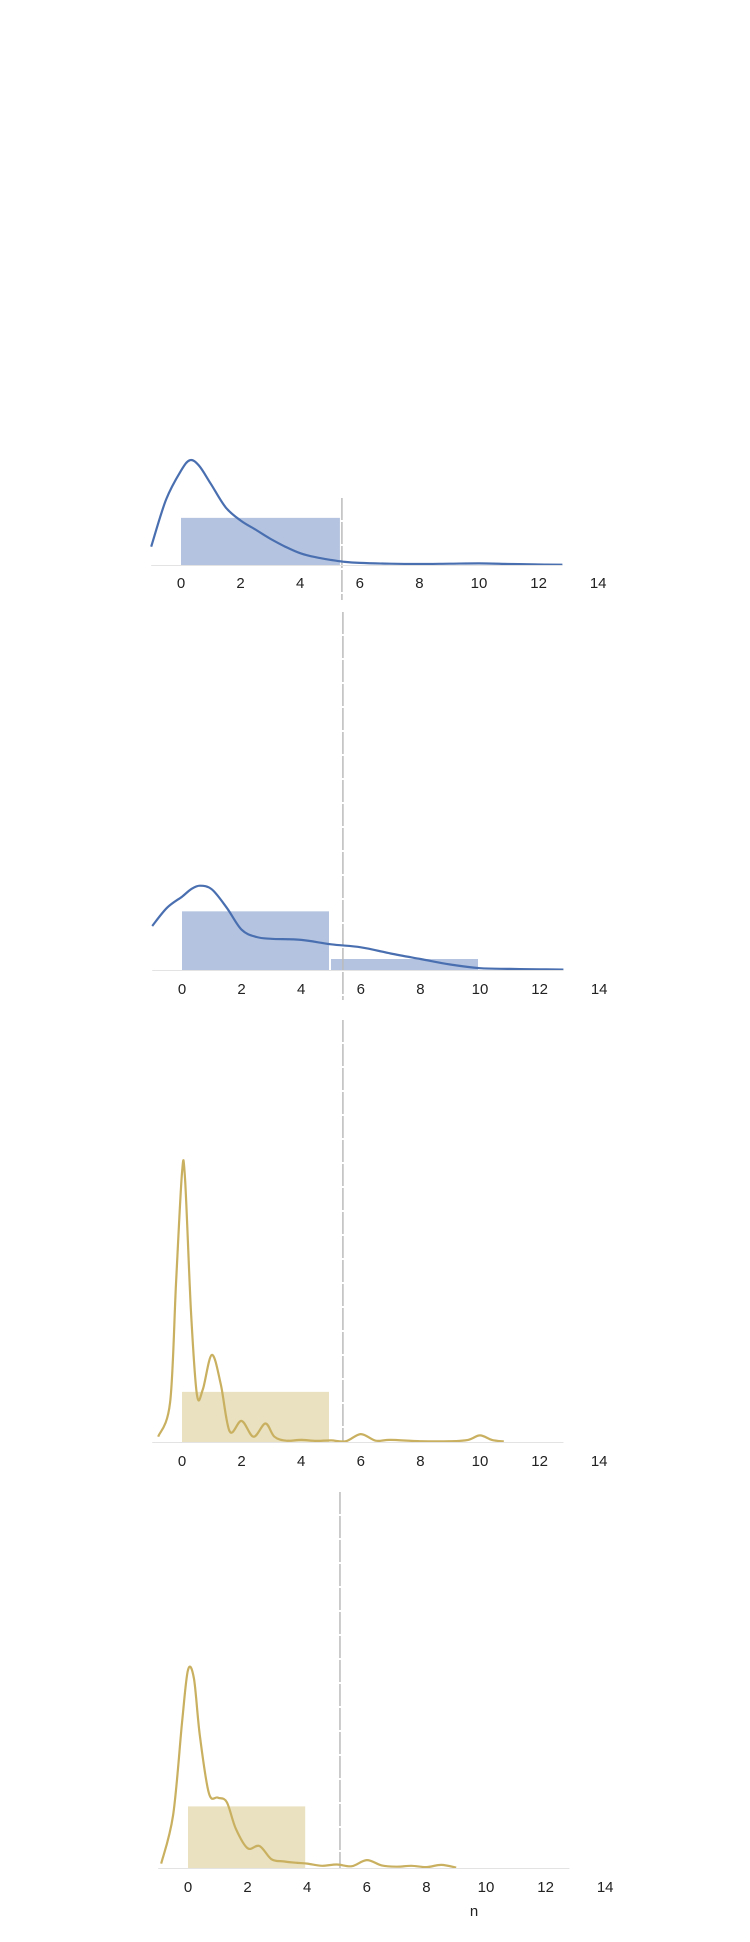 The height and width of the screenshot is (1942, 750). I want to click on chart-panel-2: 0 2 4 6 8 10 12 14, so click(379, 806).